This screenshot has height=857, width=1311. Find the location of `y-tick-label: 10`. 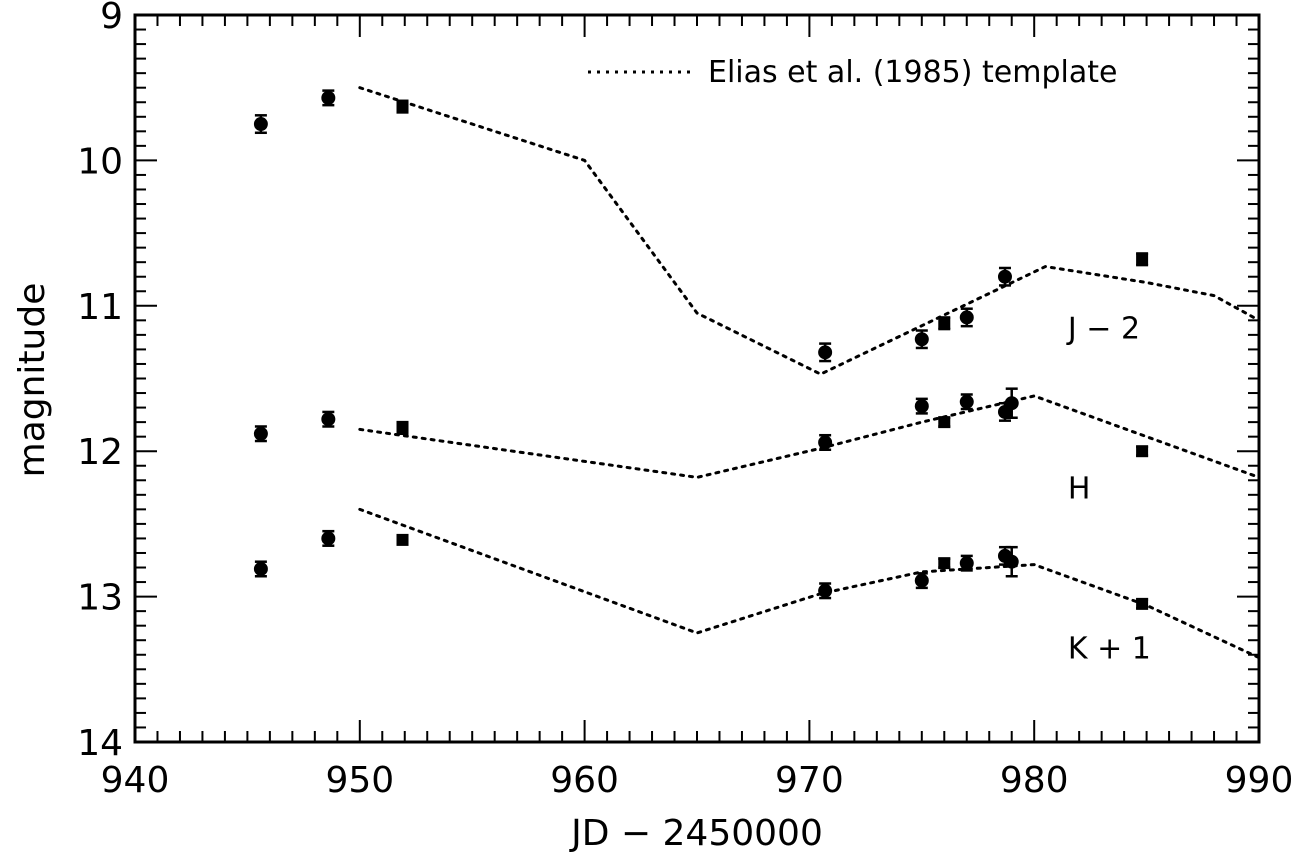

y-tick-label: 10 is located at coordinates (100, 161).